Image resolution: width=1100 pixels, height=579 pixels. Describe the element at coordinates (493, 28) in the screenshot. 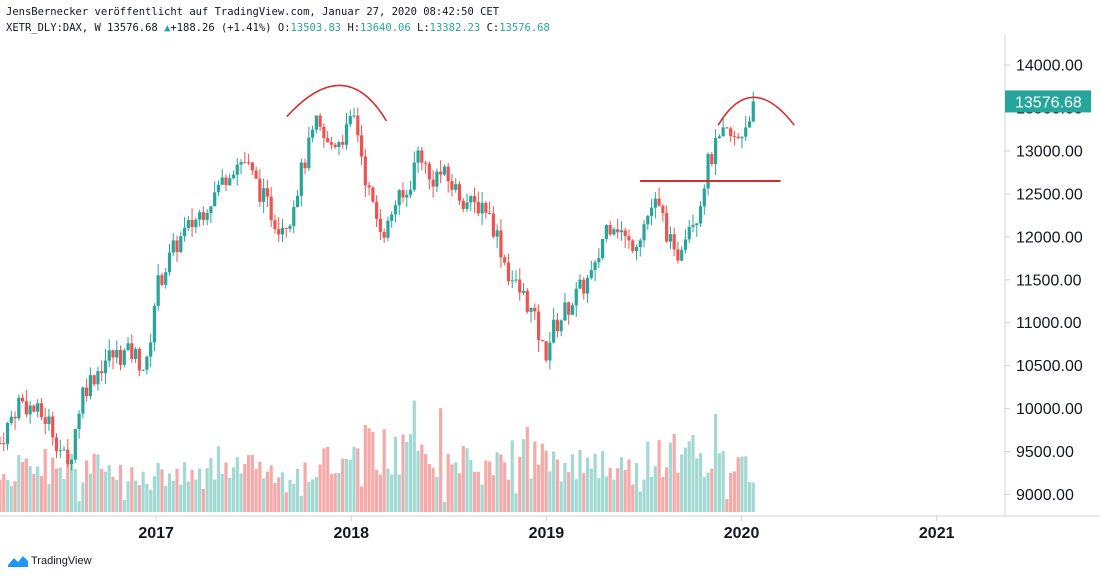

I see `close-label: C:` at that location.